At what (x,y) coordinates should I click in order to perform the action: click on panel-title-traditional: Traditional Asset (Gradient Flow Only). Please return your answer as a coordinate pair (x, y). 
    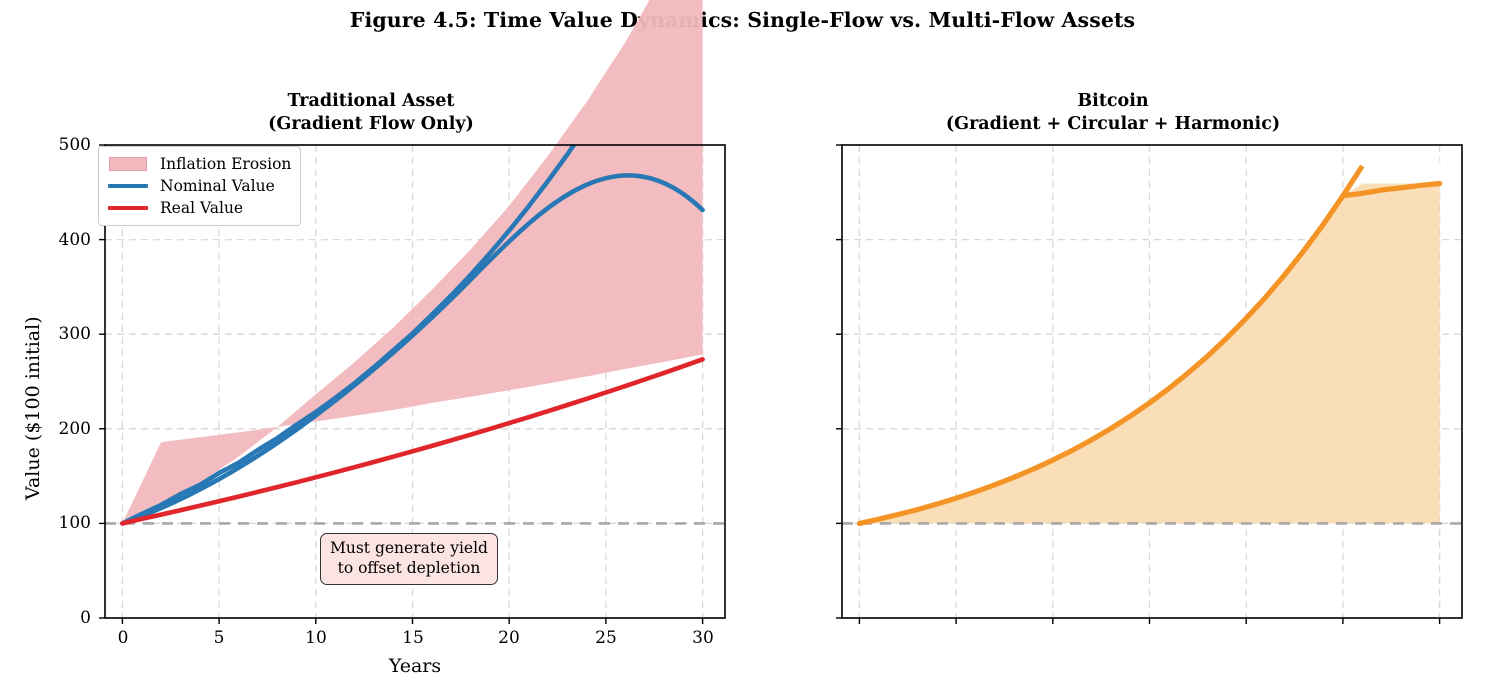
    Looking at the image, I should click on (371, 113).